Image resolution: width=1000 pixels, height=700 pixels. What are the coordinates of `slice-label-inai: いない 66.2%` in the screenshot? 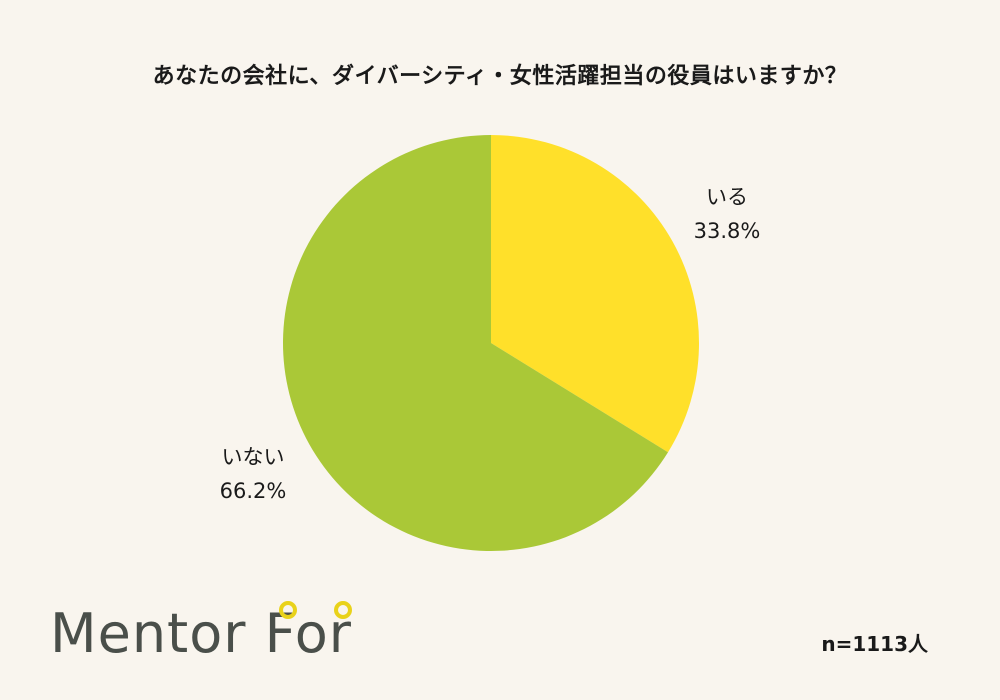 It's located at (253, 474).